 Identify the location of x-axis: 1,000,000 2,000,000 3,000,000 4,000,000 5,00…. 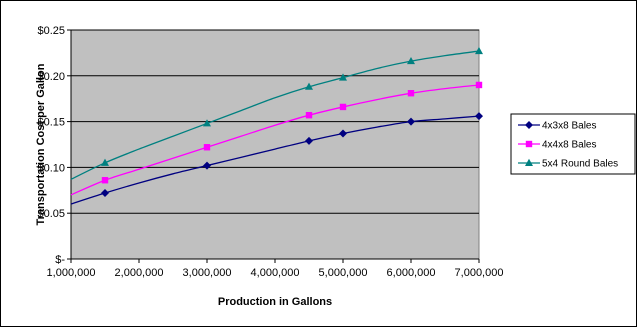
(275, 268).